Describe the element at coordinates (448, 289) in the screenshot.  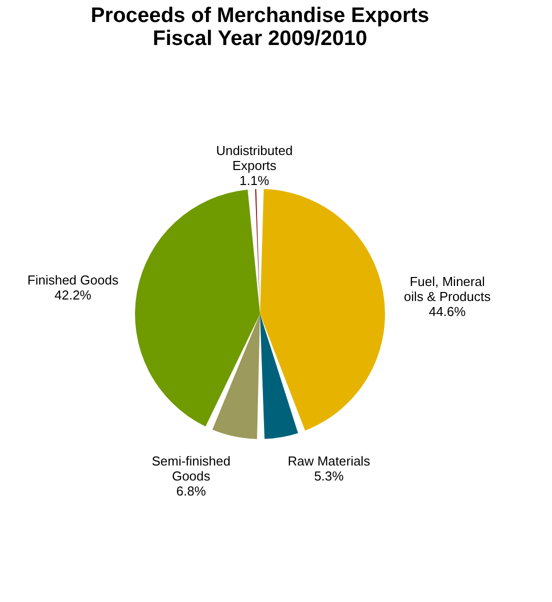
I see `slice-label: Fuel, Mineral oils & Products` at that location.